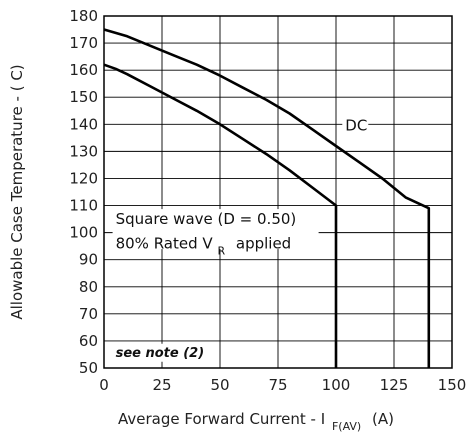 This screenshot has height=437, width=470. What do you see at coordinates (206, 219) in the screenshot?
I see `square-wave-label: Square wave (D = 0.50)` at bounding box center [206, 219].